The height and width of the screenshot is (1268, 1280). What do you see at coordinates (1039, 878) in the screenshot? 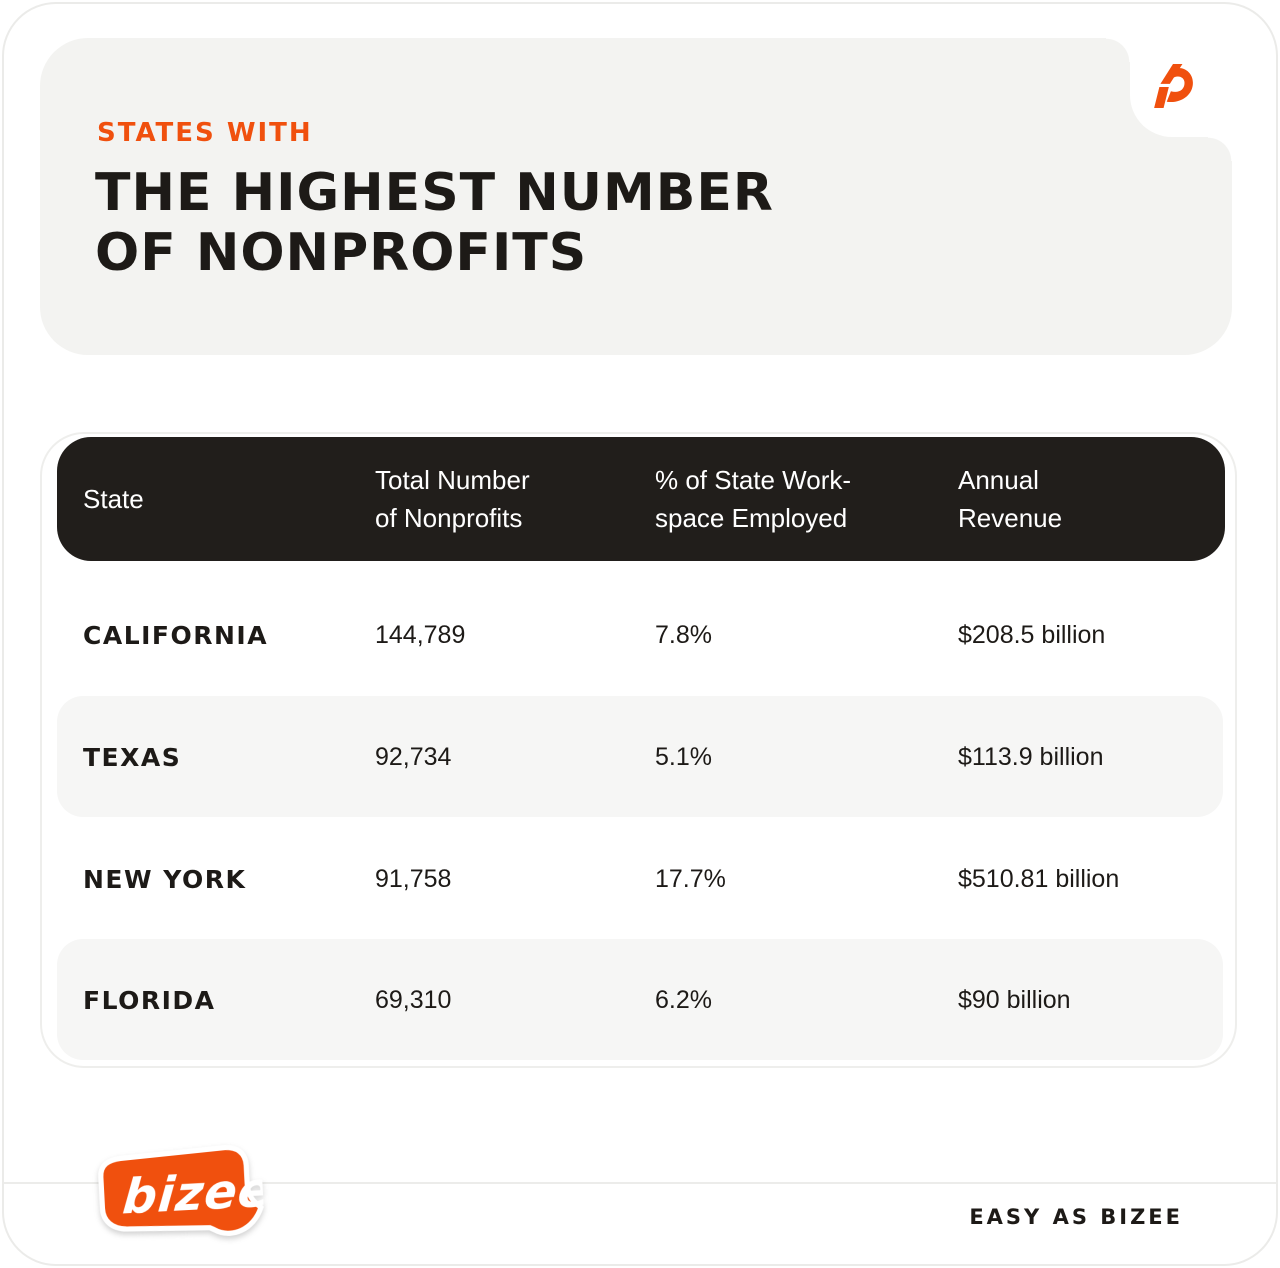
I see `revenue-value: $510.81 billion` at bounding box center [1039, 878].